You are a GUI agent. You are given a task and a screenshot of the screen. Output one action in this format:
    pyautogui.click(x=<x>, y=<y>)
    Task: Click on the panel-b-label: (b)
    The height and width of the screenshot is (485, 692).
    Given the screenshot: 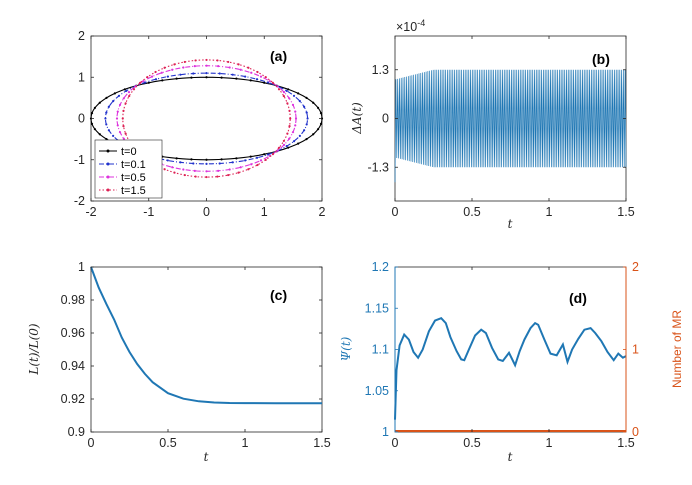 What is the action you would take?
    pyautogui.click(x=601, y=59)
    